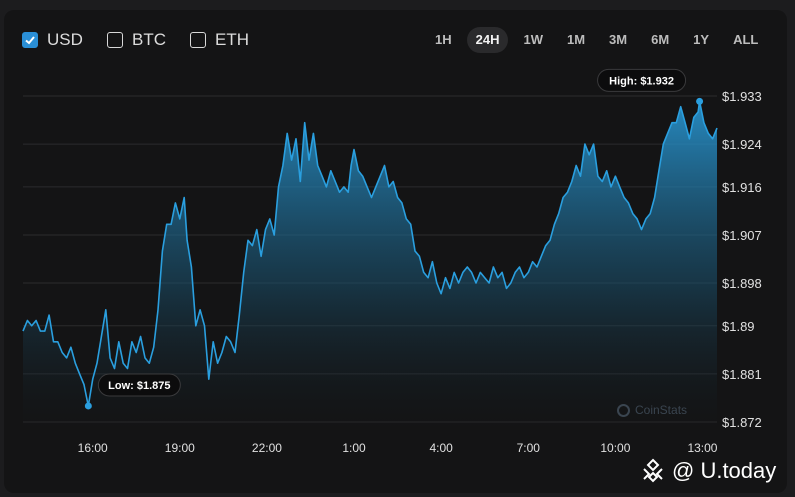 The height and width of the screenshot is (497, 795). Describe the element at coordinates (65, 39) in the screenshot. I see `currency-usd-label: USD` at that location.